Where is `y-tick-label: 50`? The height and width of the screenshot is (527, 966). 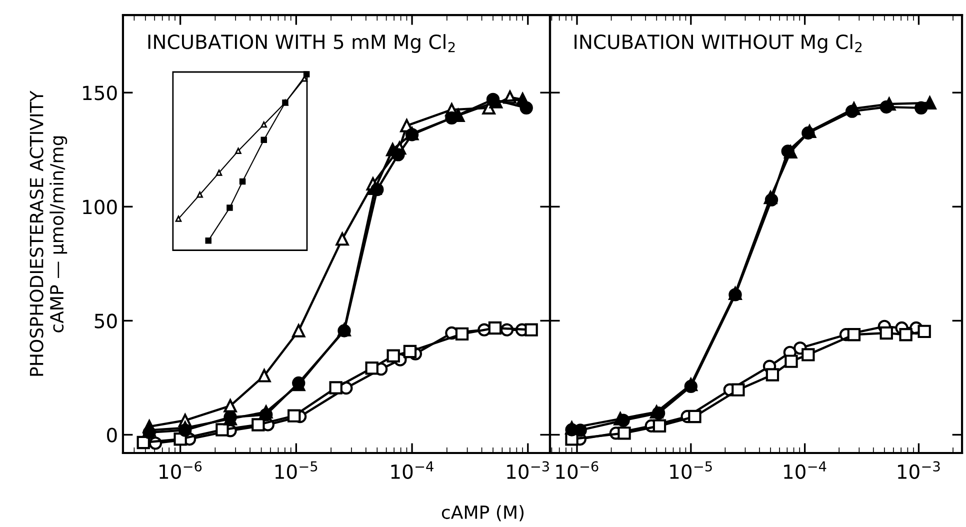 y-tick-label: 50 is located at coordinates (105, 321).